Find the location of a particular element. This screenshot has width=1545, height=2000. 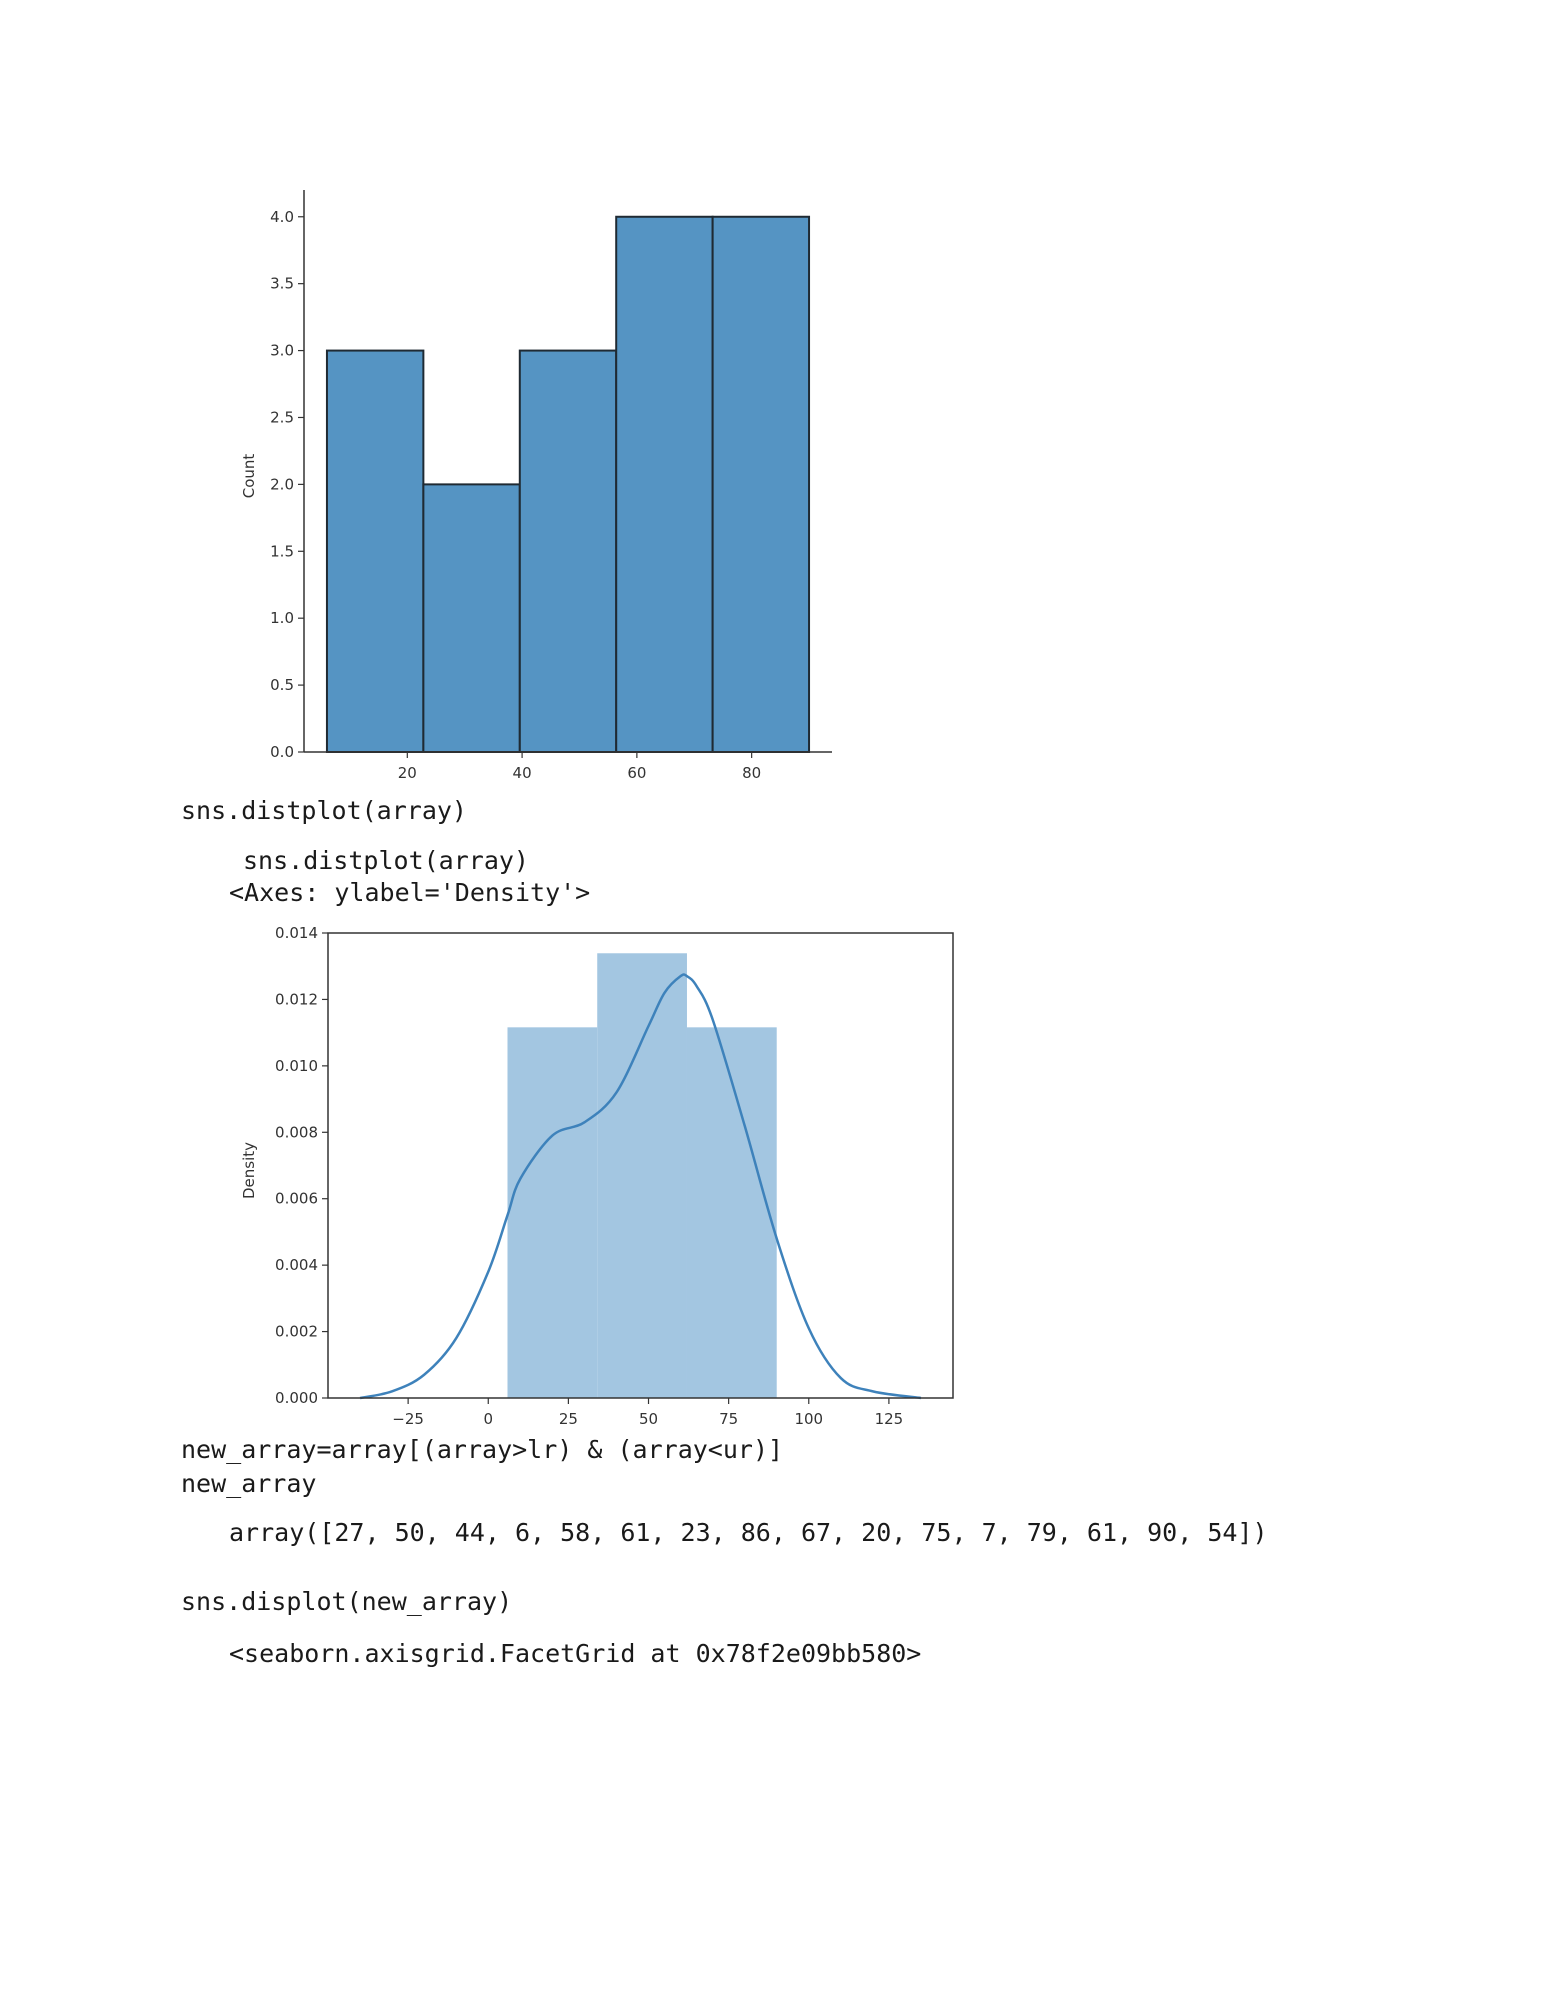

kde-curve is located at coordinates (640, 1186).